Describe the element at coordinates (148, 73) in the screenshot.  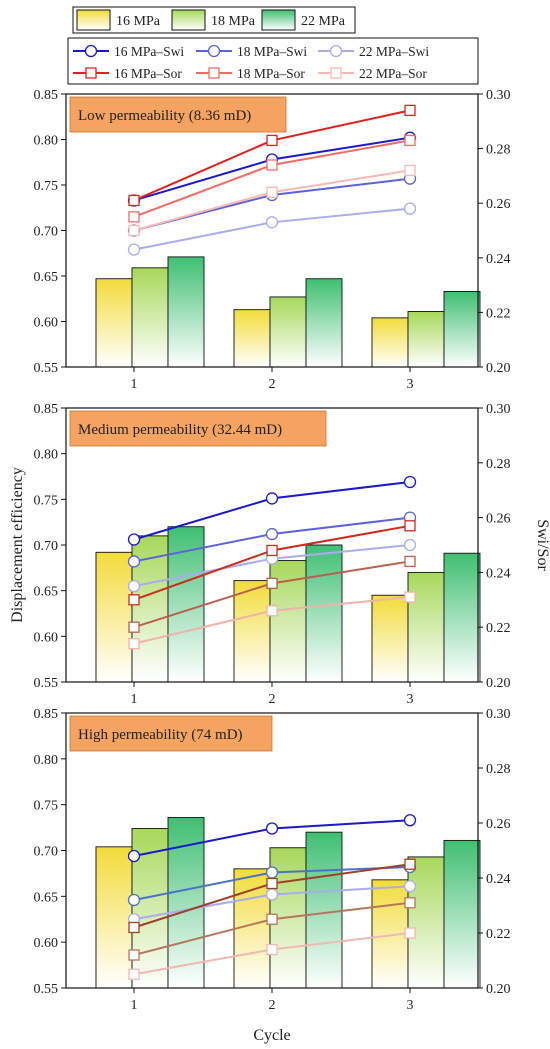
I see `legend-line-label: 16 MPa–Sor` at that location.